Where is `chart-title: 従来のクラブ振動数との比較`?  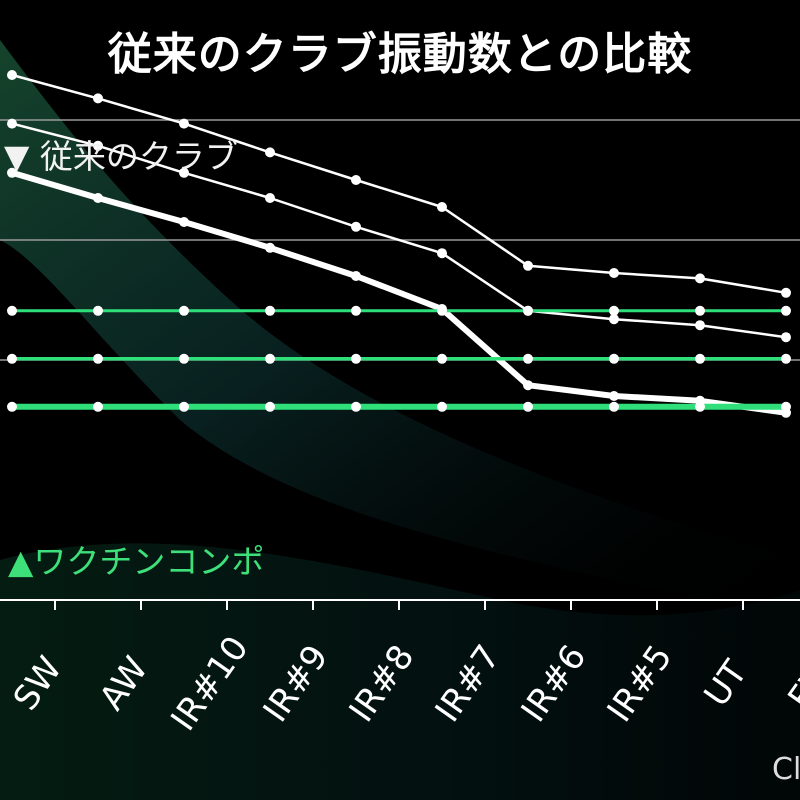
chart-title: 従来のクラブ振動数との比較 is located at coordinates (400, 54).